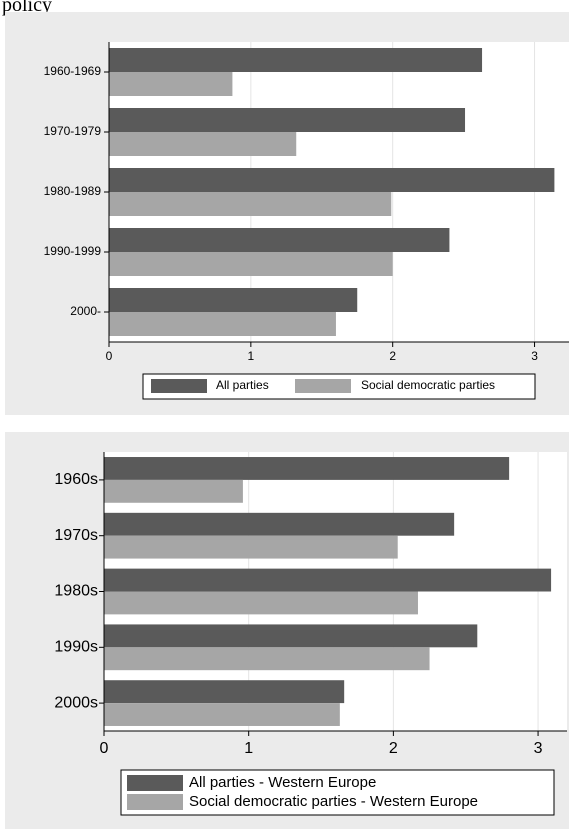 This screenshot has height=829, width=569. What do you see at coordinates (282, 782) in the screenshot?
I see `legend-label-all-parties-western-europe: All parties - Western Europe` at bounding box center [282, 782].